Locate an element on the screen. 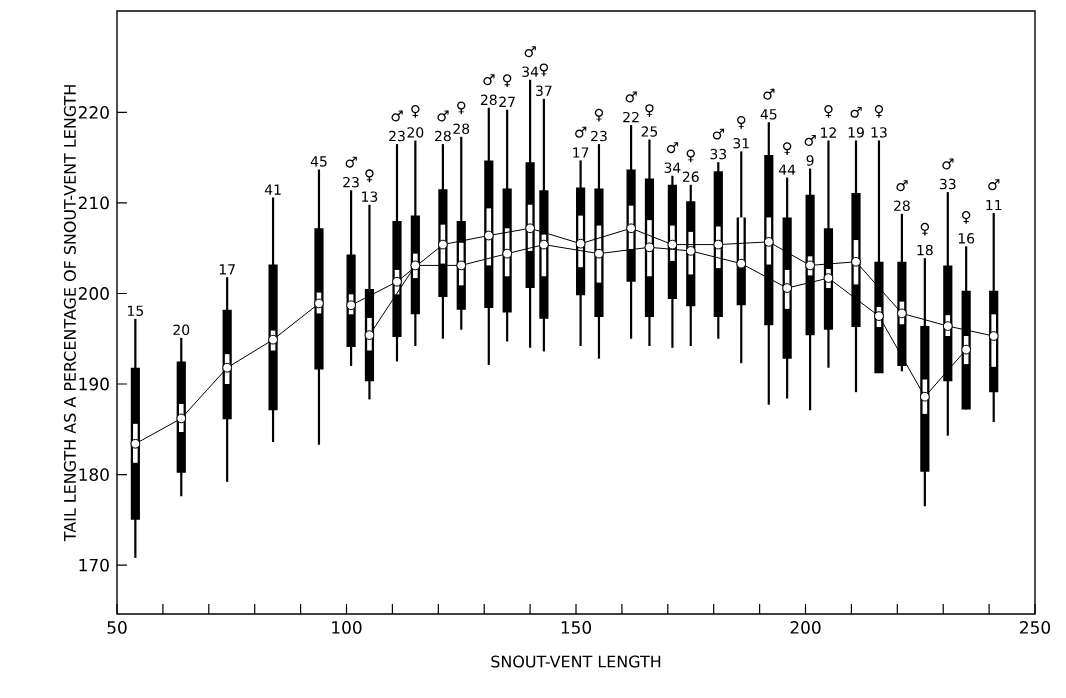  y-tick-label: 170 is located at coordinates (94, 565).